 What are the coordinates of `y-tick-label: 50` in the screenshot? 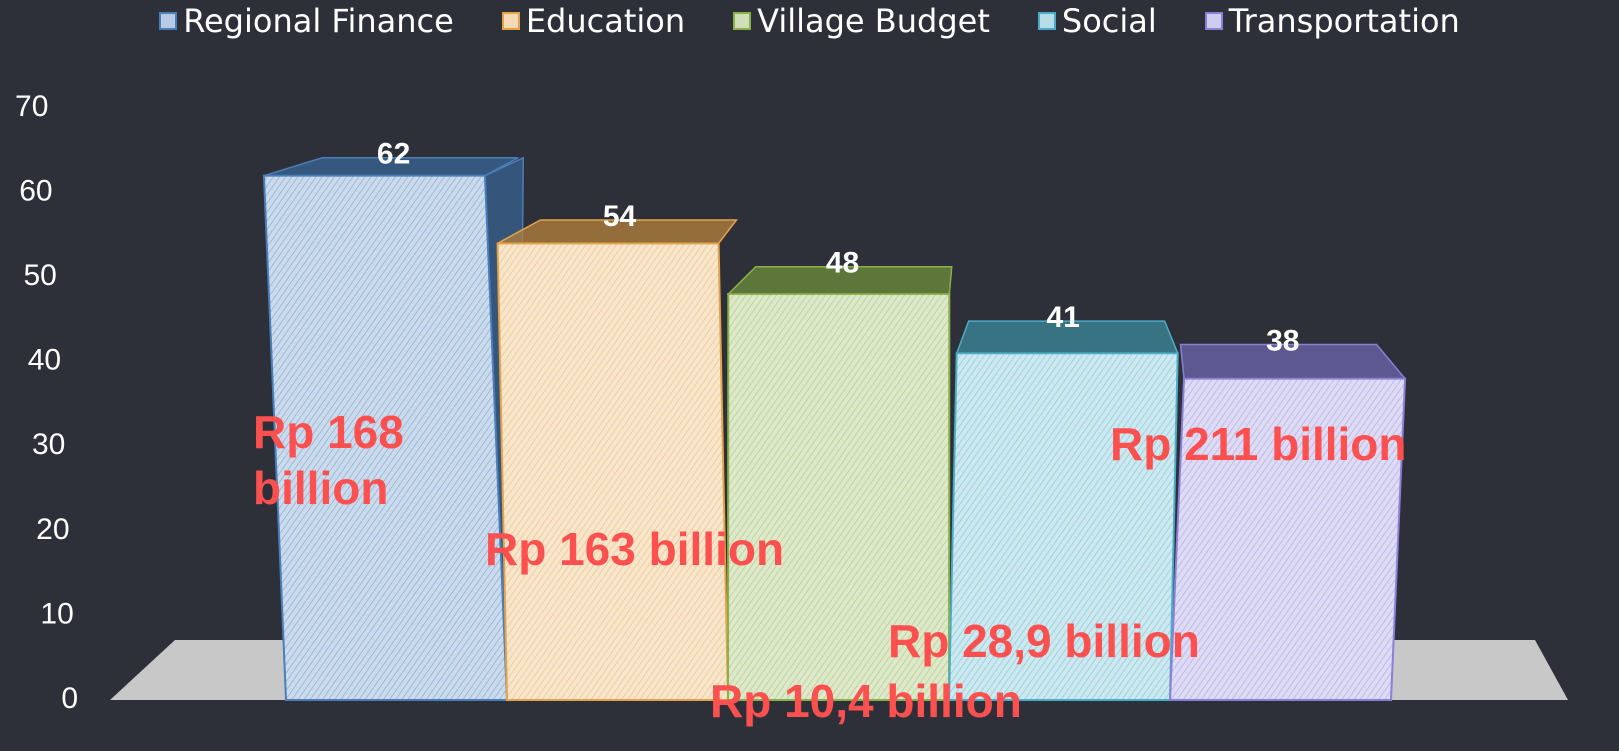 It's located at (39, 275).